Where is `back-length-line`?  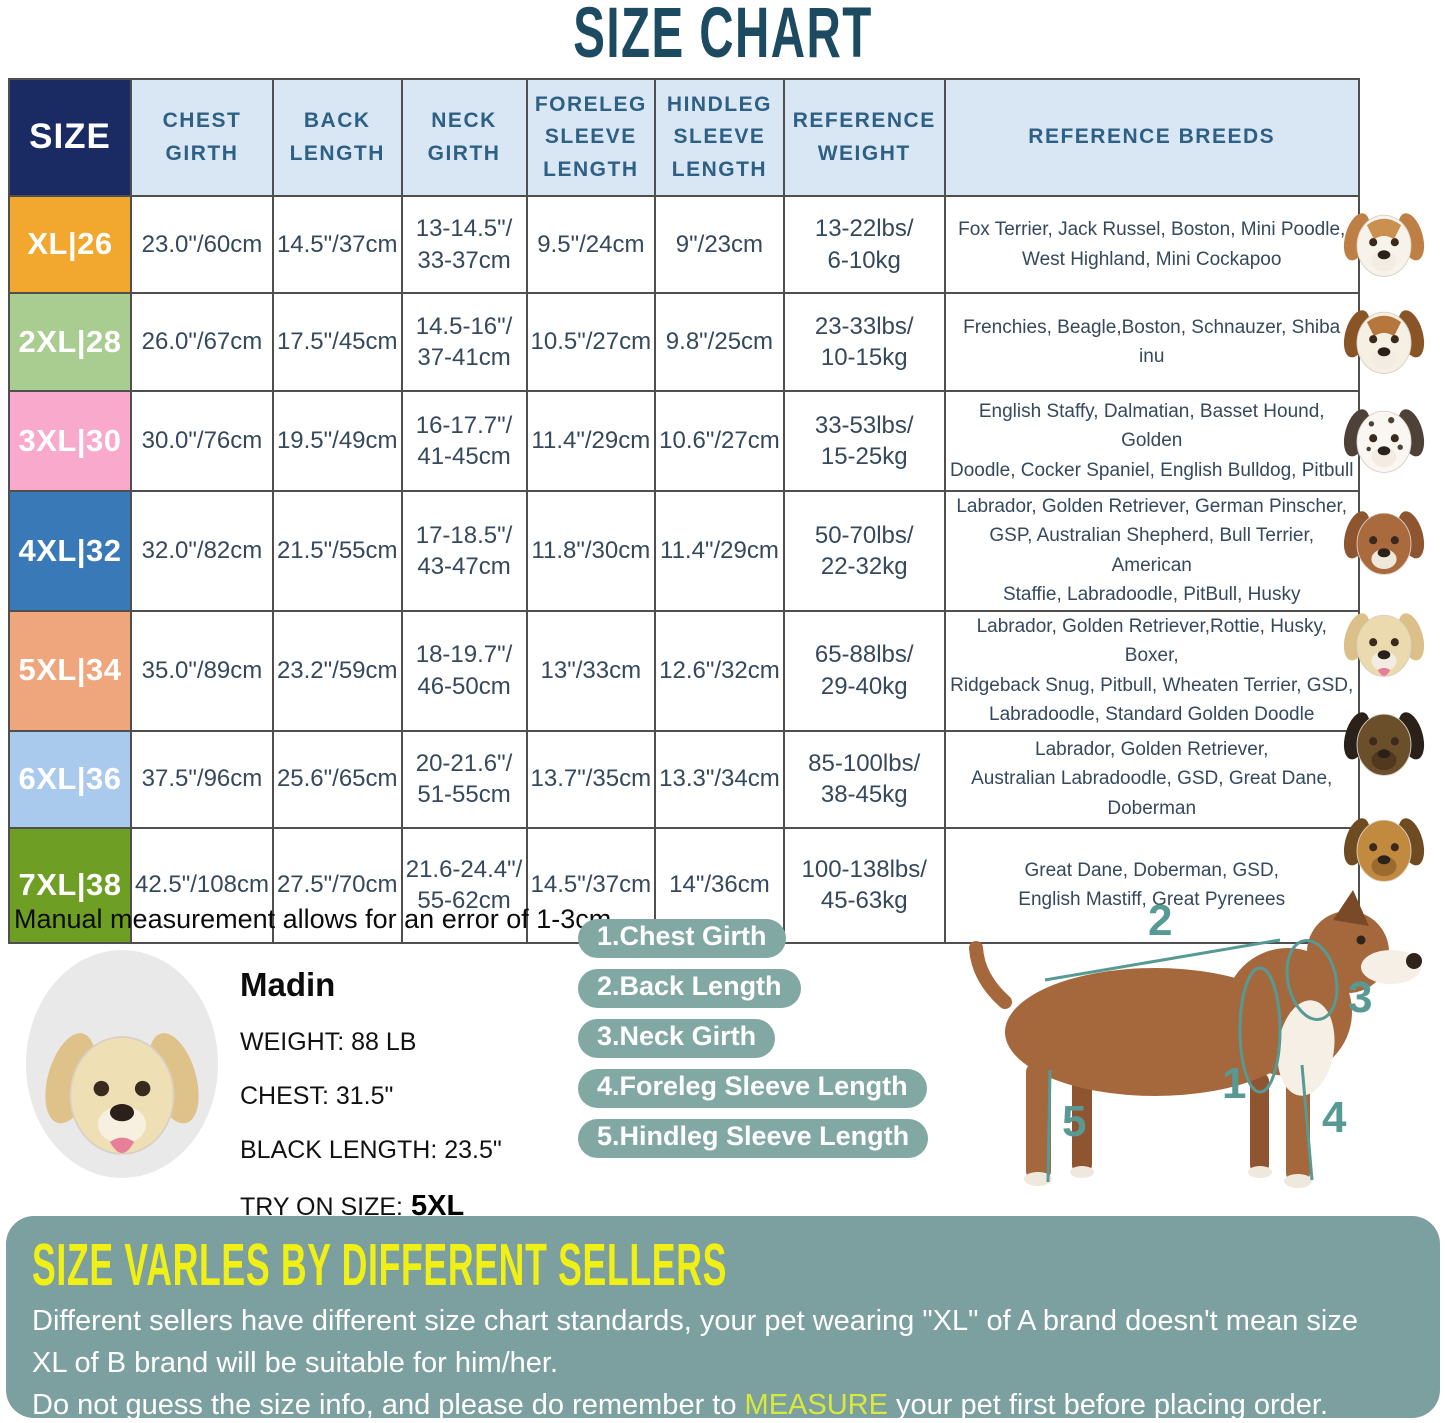
back-length-line is located at coordinates (1162, 960).